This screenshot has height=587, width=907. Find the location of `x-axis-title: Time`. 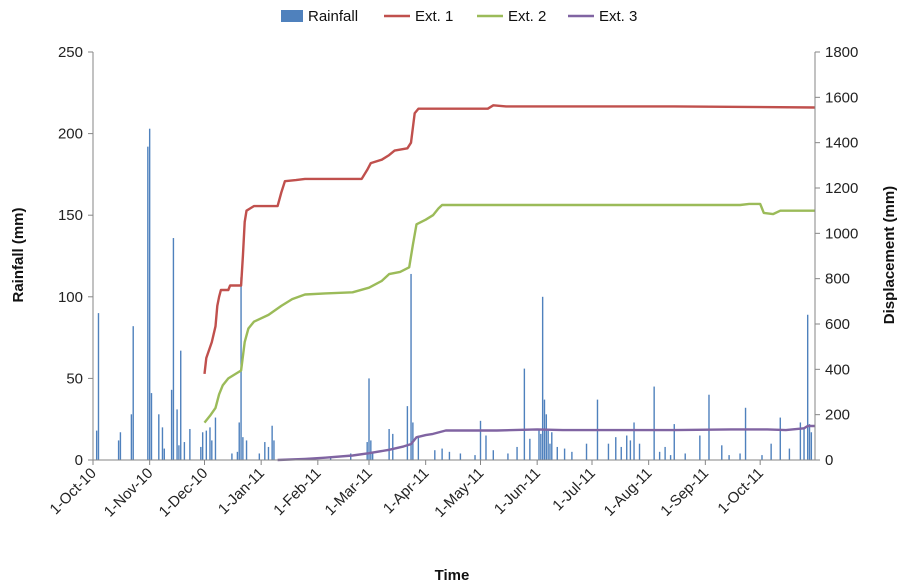

x-axis-title: Time is located at coordinates (452, 575).